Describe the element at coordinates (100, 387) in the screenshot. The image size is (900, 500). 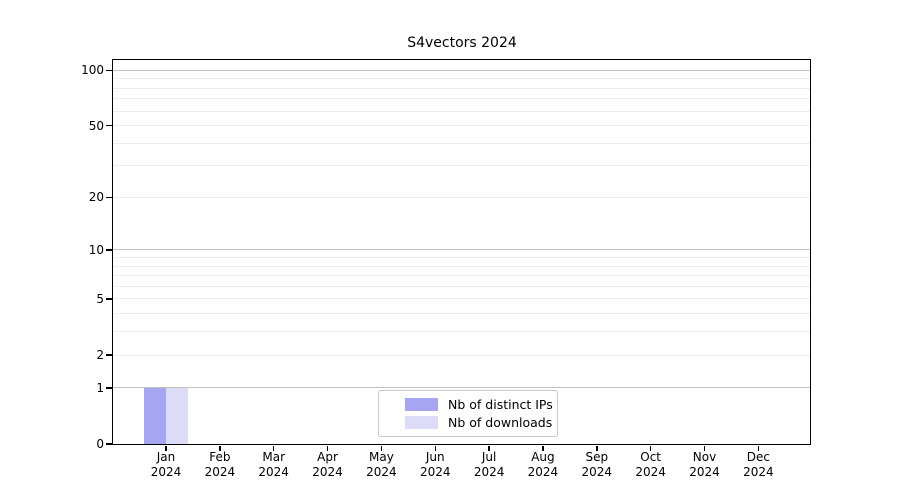
I see `y-tick-label: 1` at that location.